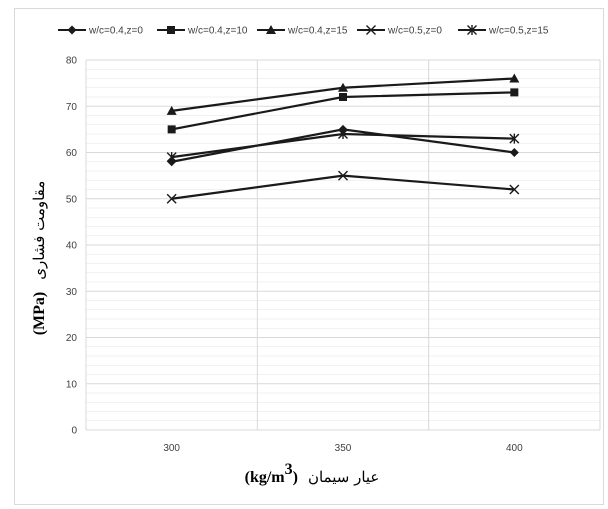  I want to click on legend-label: w/c=0.5,z=15, so click(518, 31).